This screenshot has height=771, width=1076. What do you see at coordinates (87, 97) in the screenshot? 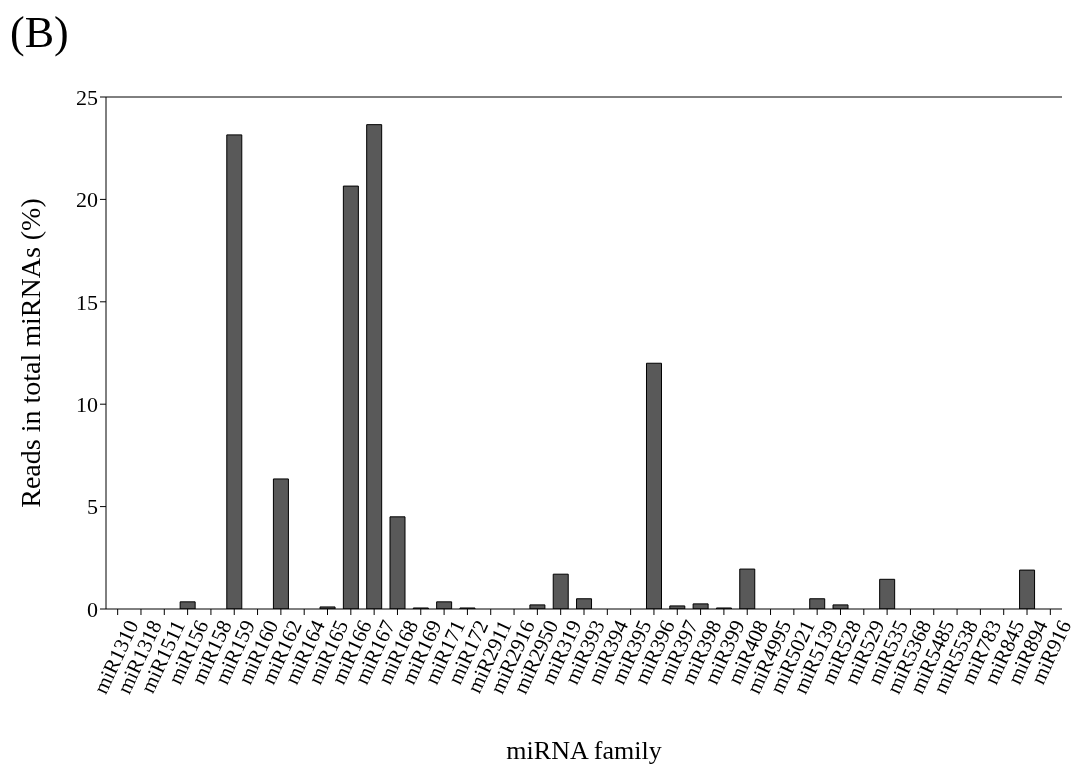
I see `y-tick-label: 25` at bounding box center [87, 97].